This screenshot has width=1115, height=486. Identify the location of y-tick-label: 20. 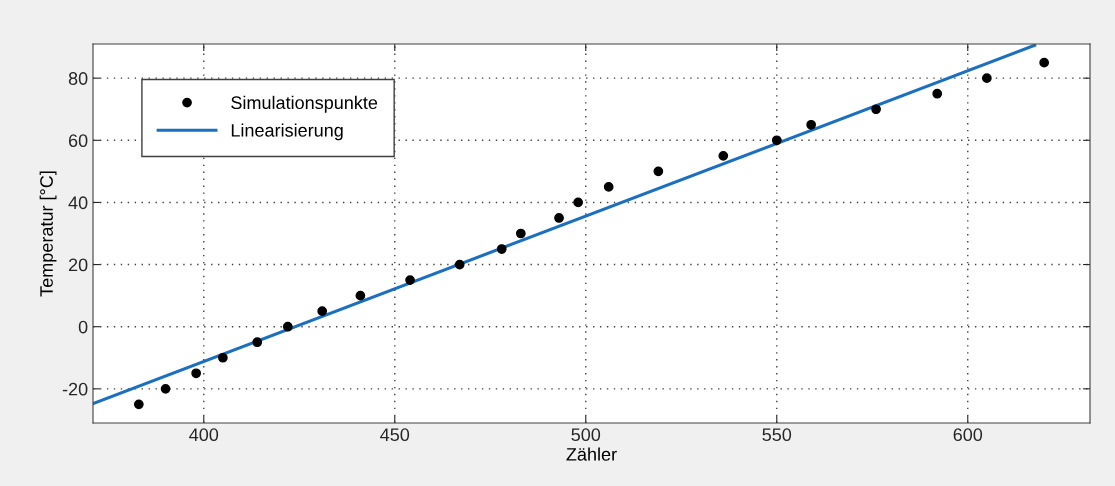
(78, 265).